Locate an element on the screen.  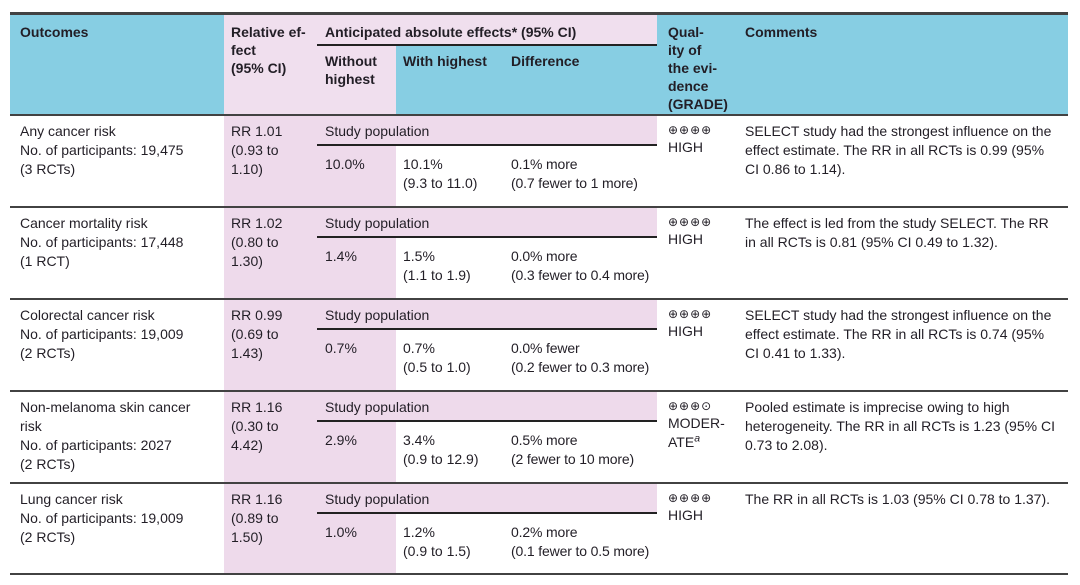
grade-label: MODER- ATE is located at coordinates (696, 432).